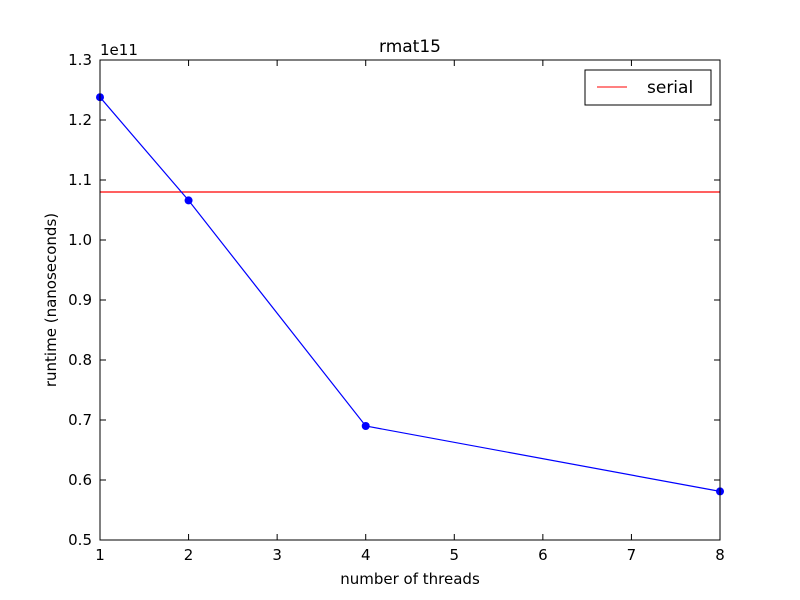 Image resolution: width=800 pixels, height=600 pixels. What do you see at coordinates (543, 555) in the screenshot?
I see `x-tick-label: 6` at bounding box center [543, 555].